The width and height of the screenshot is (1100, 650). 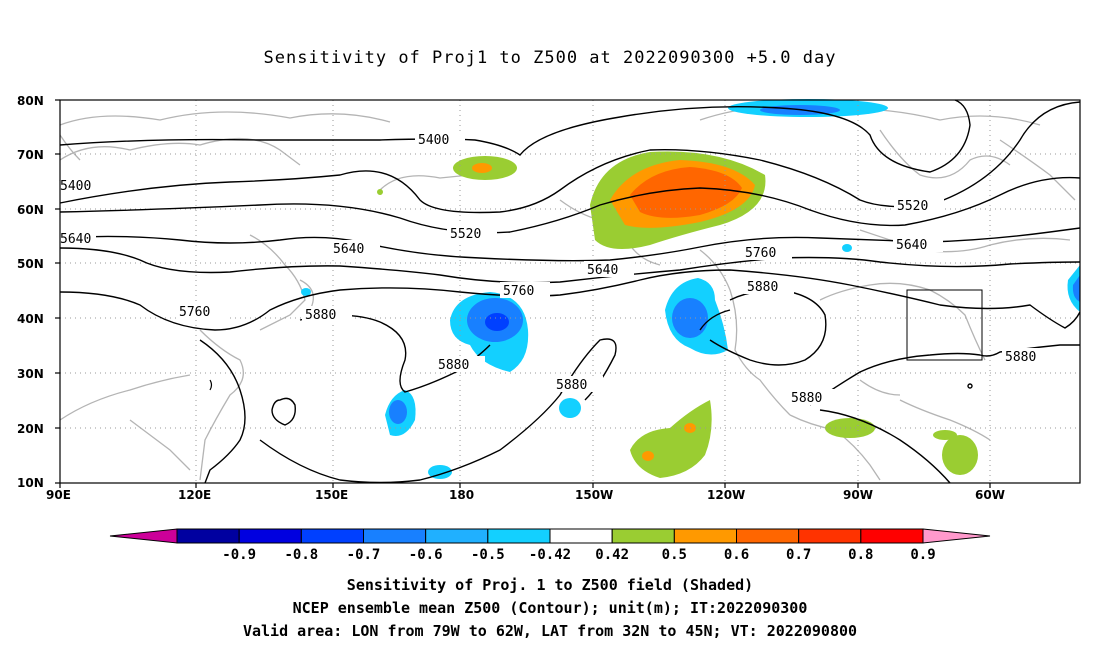 What do you see at coordinates (960, 455) in the screenshot?
I see `shade-green-atlantic` at bounding box center [960, 455].